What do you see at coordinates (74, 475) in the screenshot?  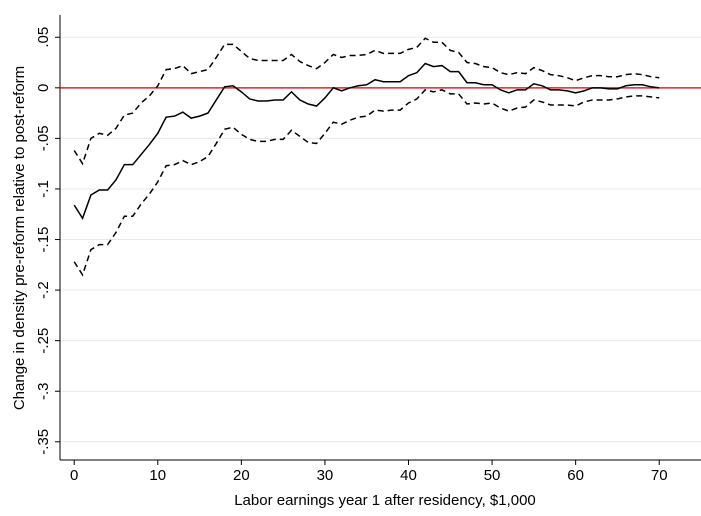 I see `x-tick-label: 0` at bounding box center [74, 475].